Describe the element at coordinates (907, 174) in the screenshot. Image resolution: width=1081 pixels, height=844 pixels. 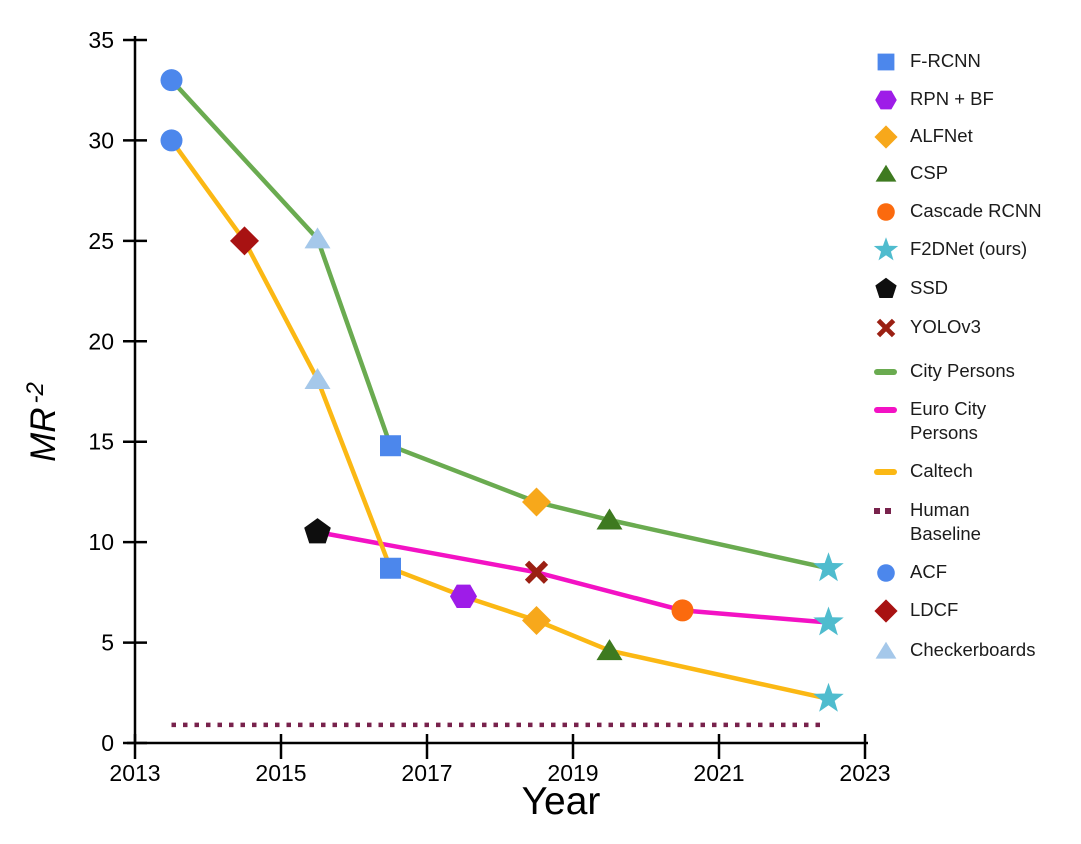
I see `legend-item-csp: CSP` at that location.